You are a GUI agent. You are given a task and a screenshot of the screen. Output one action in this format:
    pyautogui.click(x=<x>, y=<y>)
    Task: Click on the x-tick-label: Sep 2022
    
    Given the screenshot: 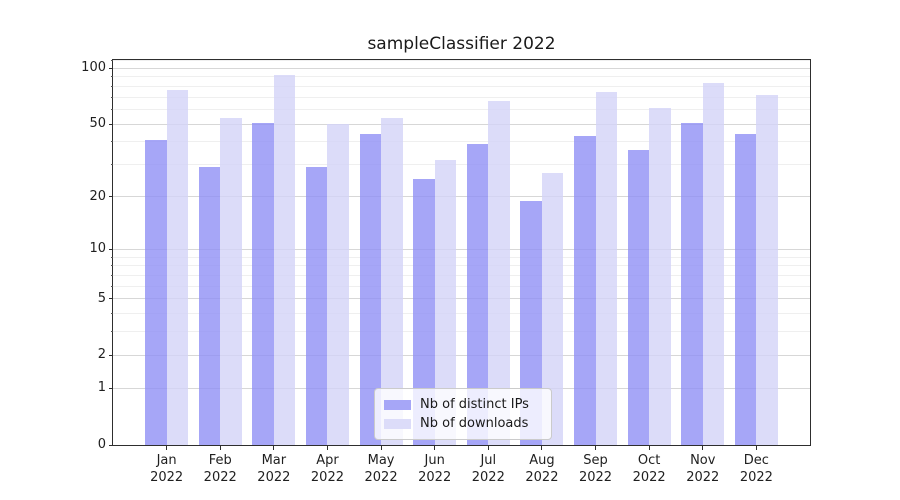 What is the action you would take?
    pyautogui.click(x=595, y=469)
    